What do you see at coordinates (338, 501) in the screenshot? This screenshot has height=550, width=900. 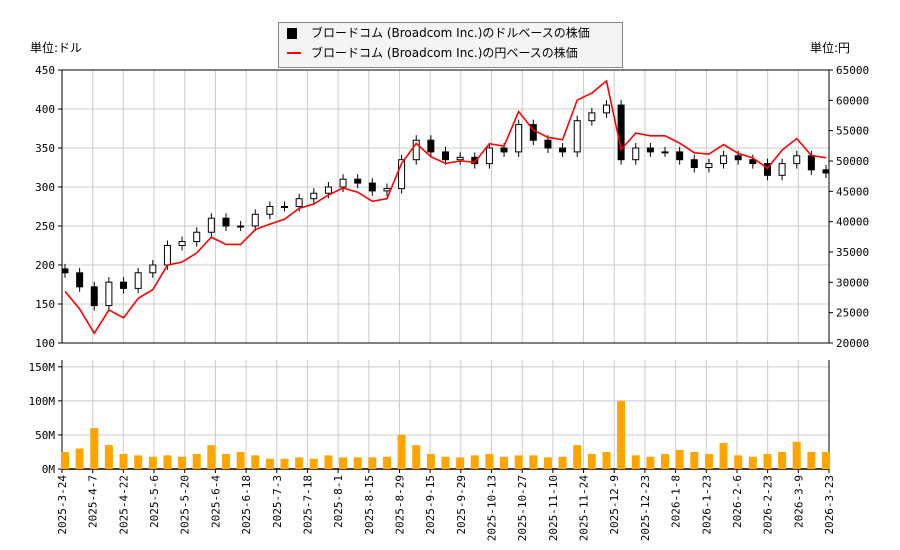 I see `x-tick-label: 2025-8-1` at bounding box center [338, 501].